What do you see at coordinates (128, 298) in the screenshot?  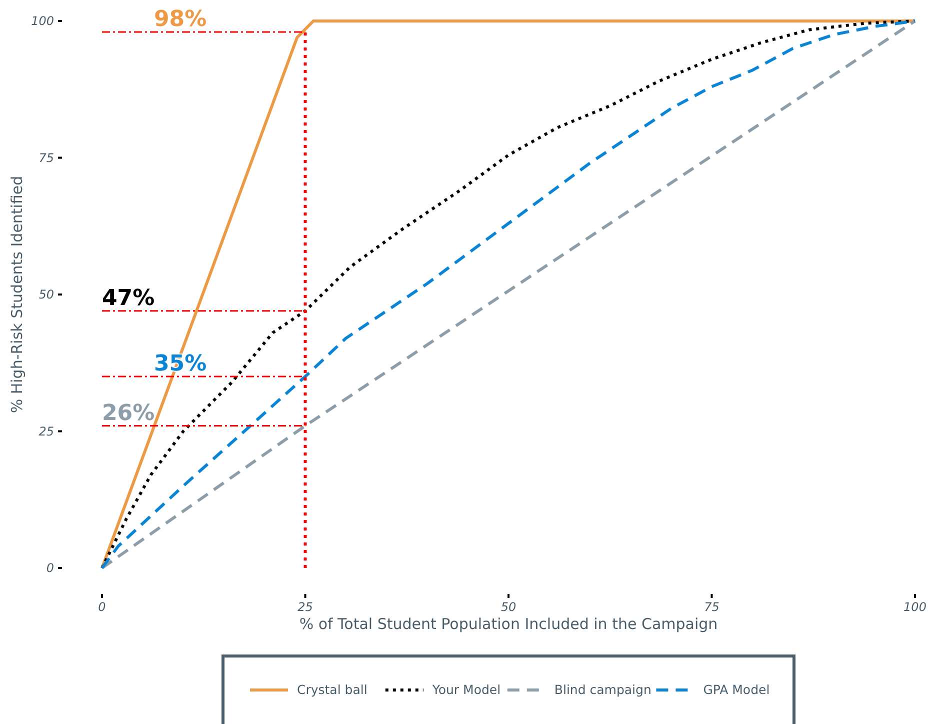 I see `annotation: 47%` at bounding box center [128, 298].